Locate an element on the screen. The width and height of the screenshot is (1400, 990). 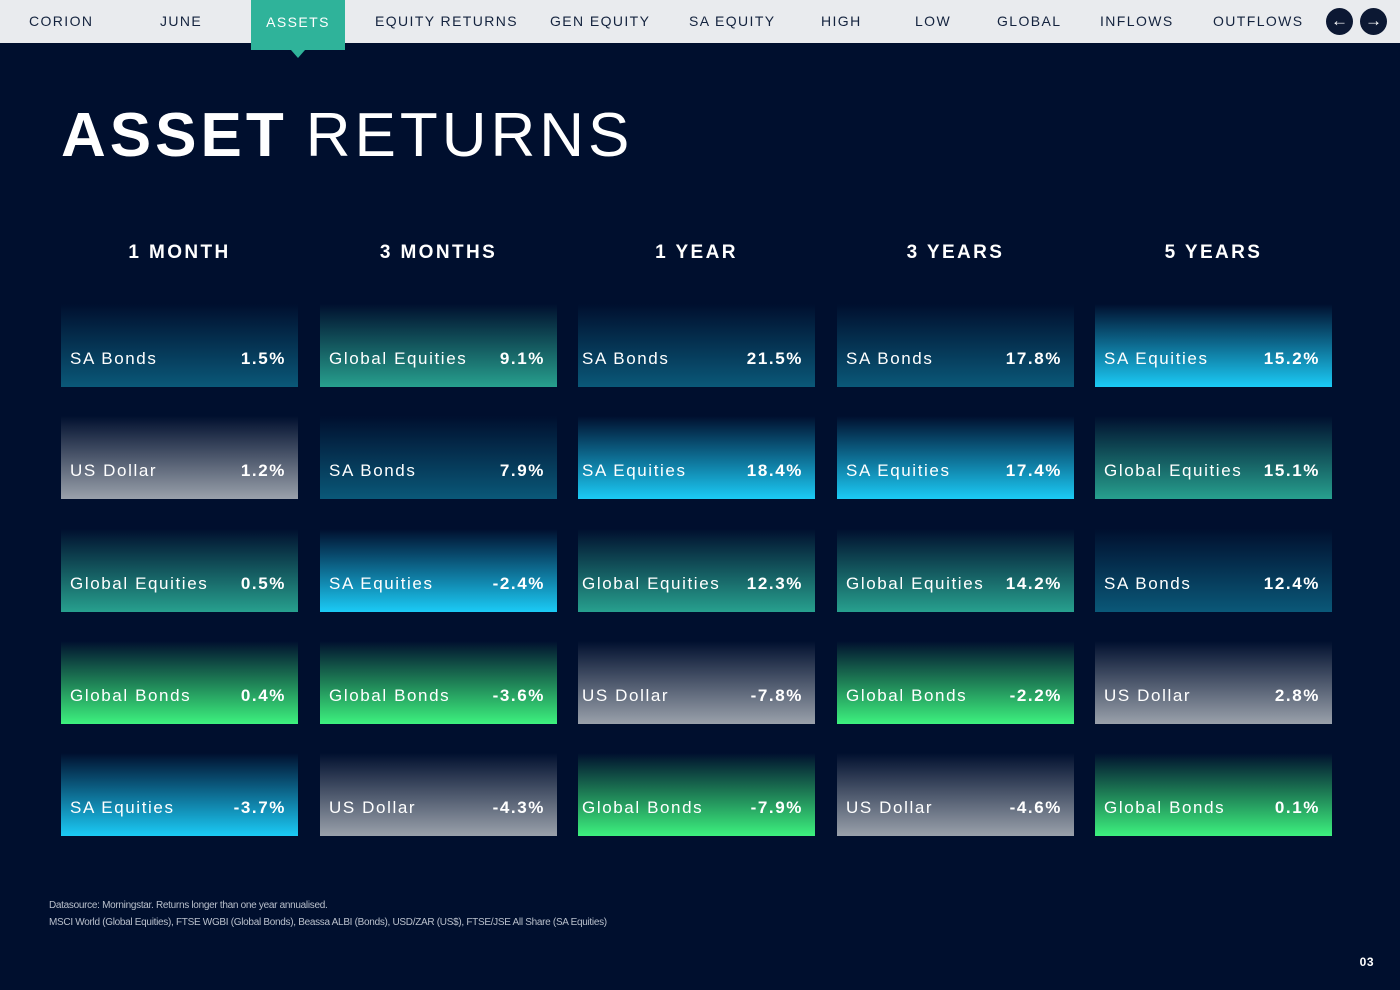
page-title: ASSET RETURNS is located at coordinates (347, 136).